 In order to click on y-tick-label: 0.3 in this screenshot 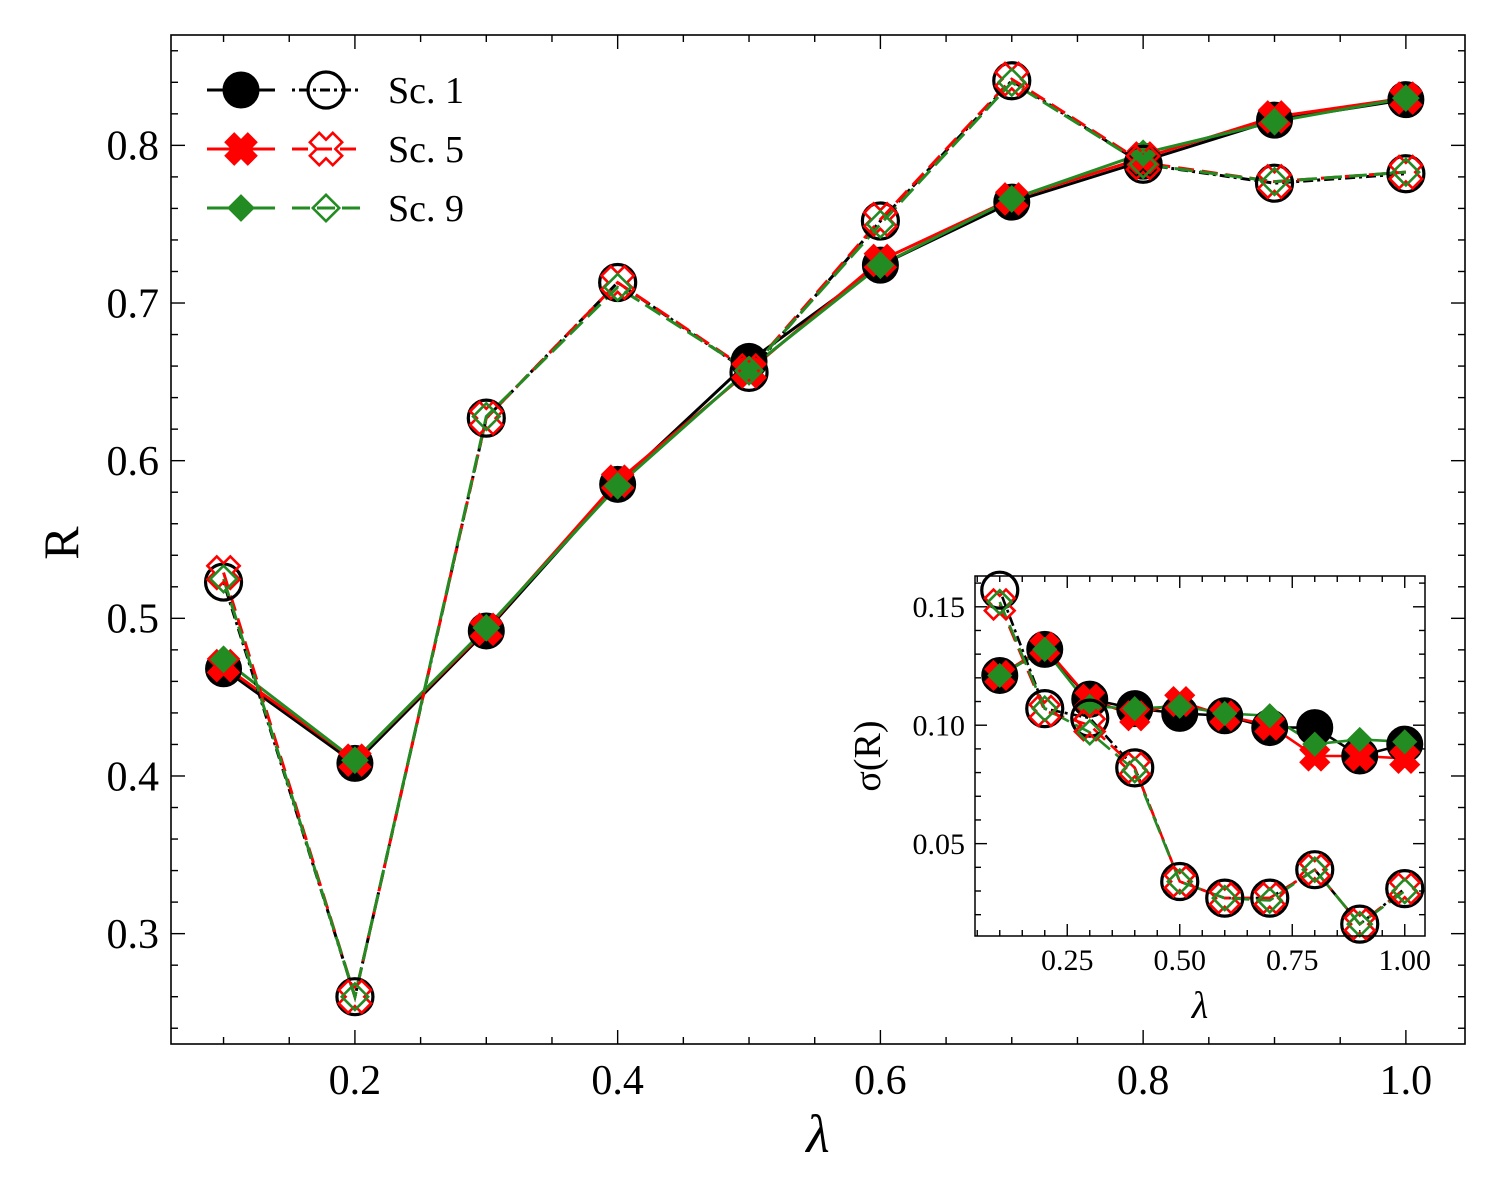, I will do `click(133, 935)`.